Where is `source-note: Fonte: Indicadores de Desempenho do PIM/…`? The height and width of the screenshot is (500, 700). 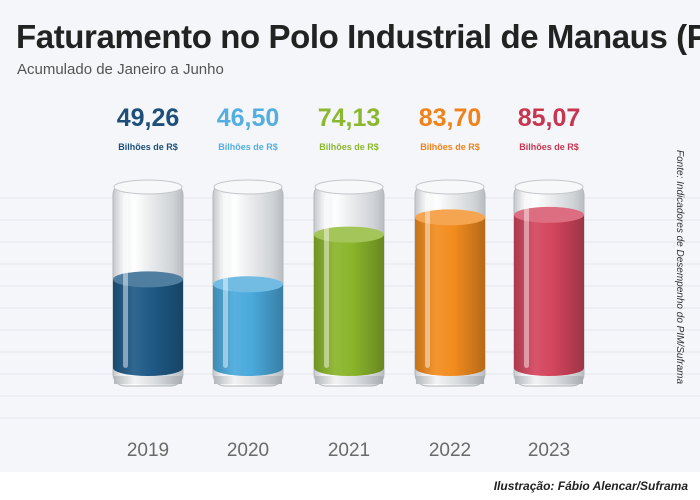
source-note: Fonte: Indicadores de Desempenho do PIM/… is located at coordinates (679, 267).